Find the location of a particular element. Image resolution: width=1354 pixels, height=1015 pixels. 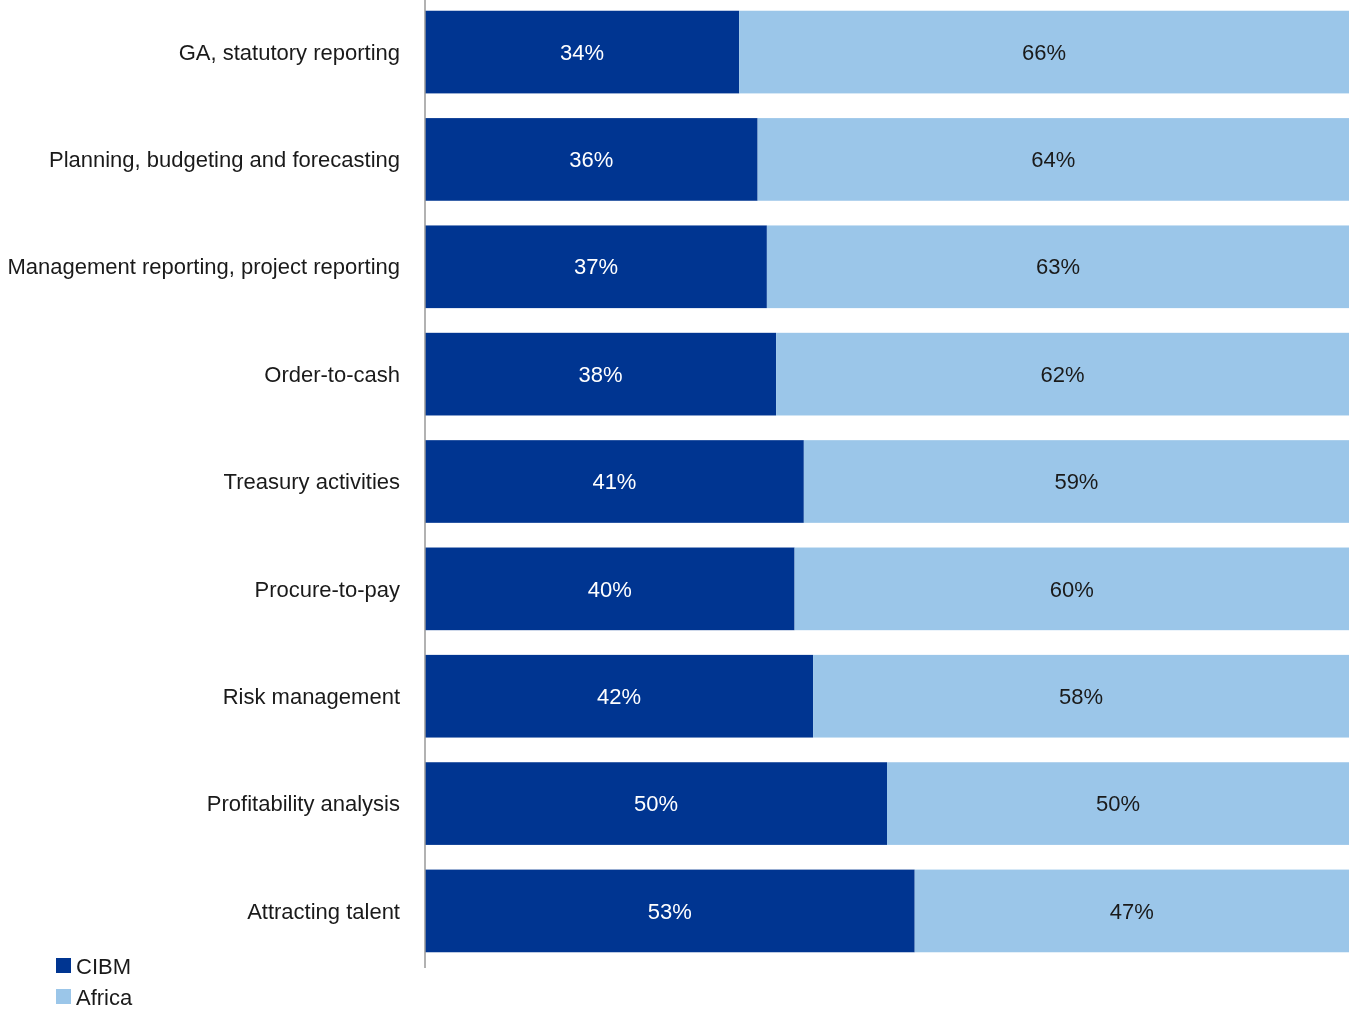

data-label: 38% is located at coordinates (600, 374).